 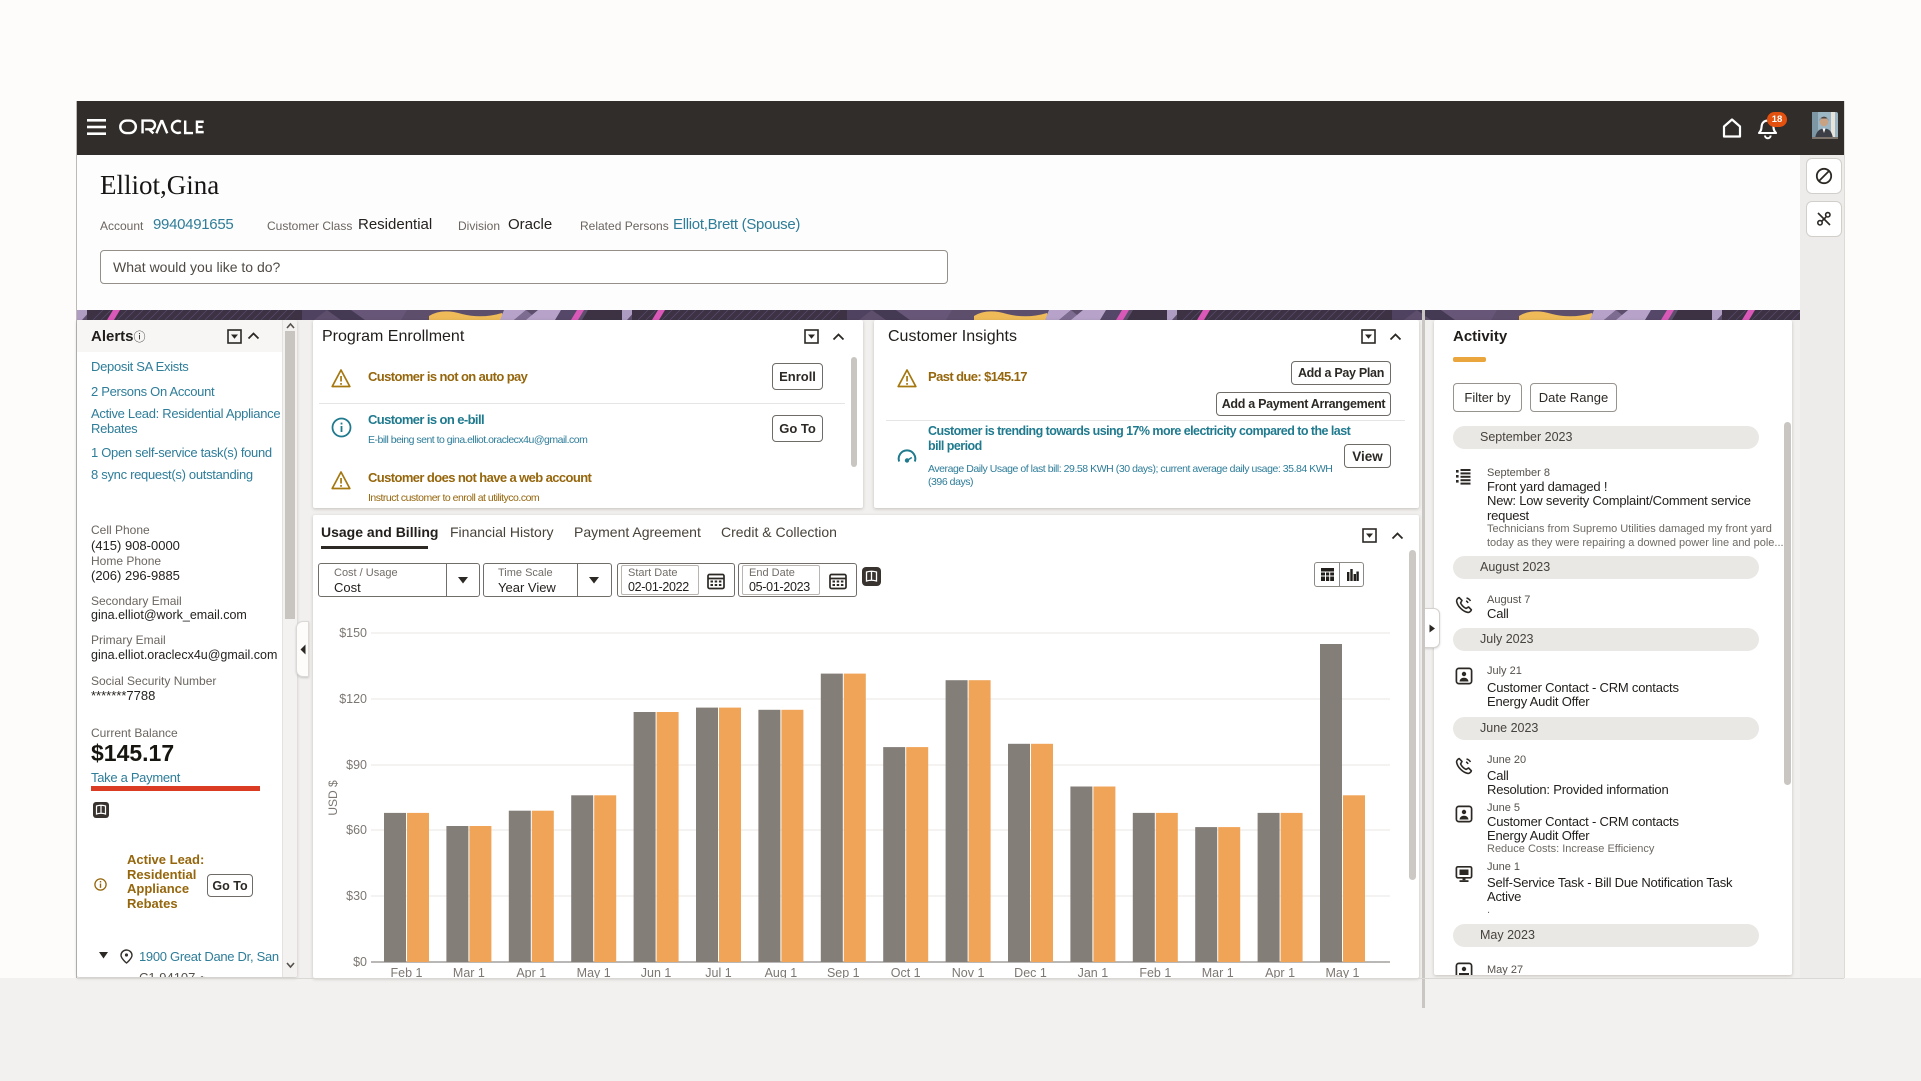 I want to click on svg-text: Jan 1, so click(x=1093, y=972).